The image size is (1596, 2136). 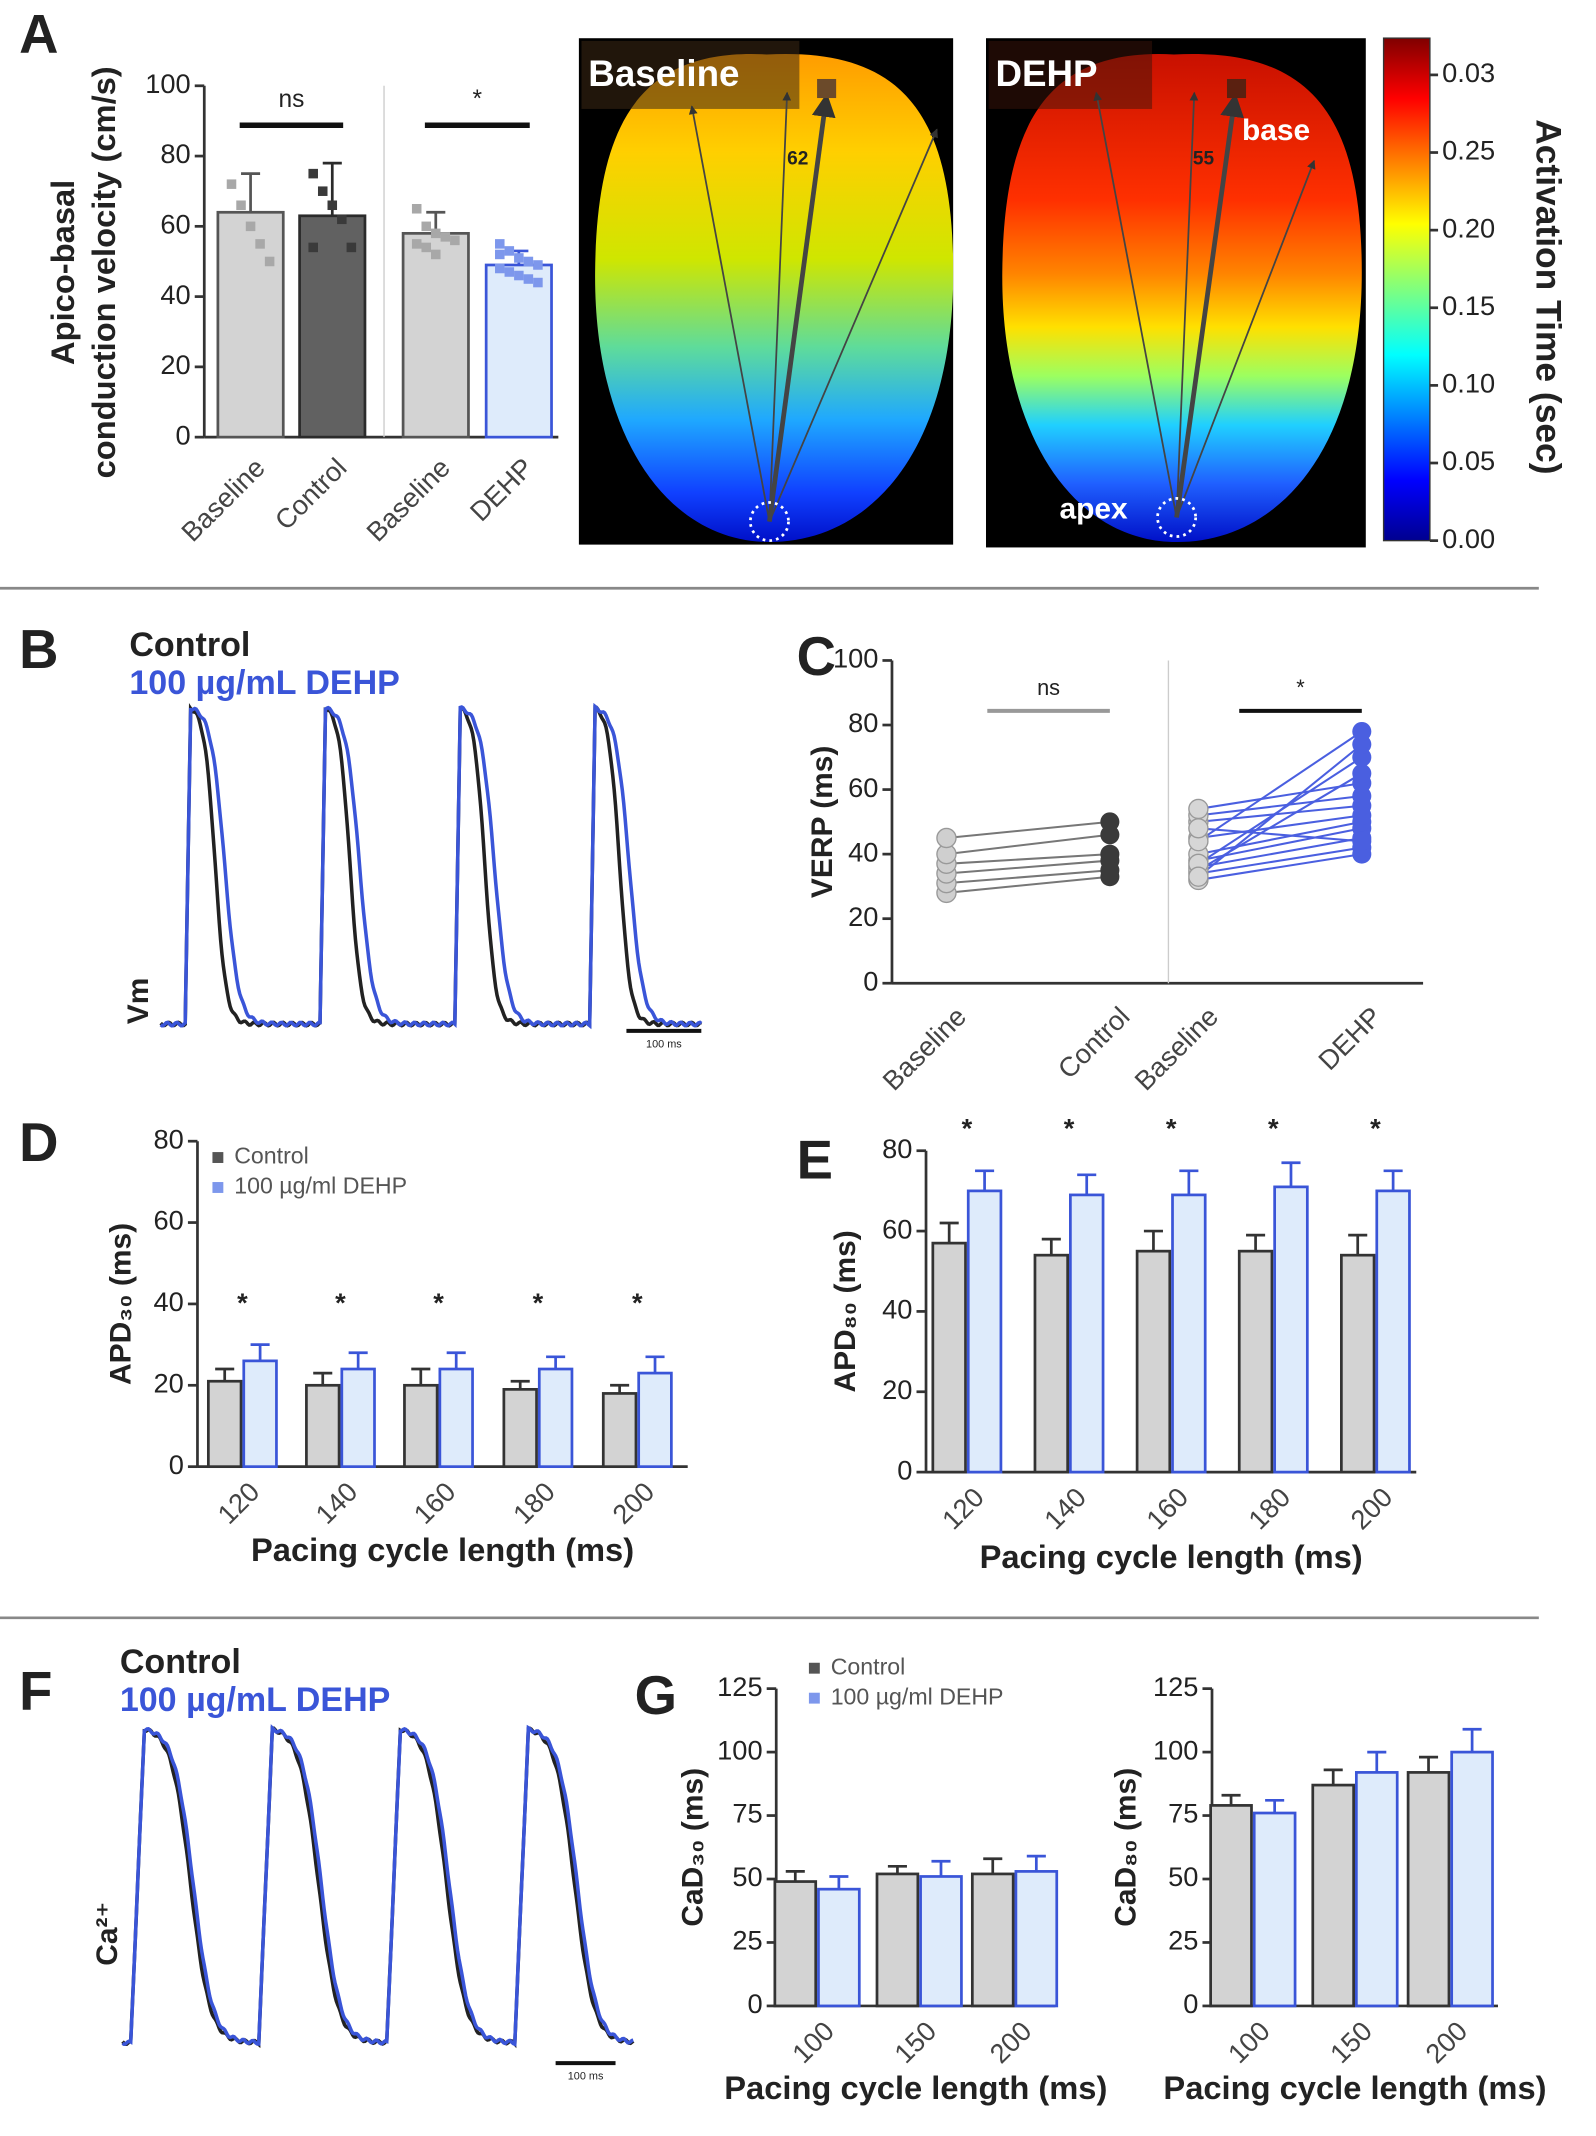 I want to click on colorbar-tick-label: 0.10, so click(x=1468, y=383).